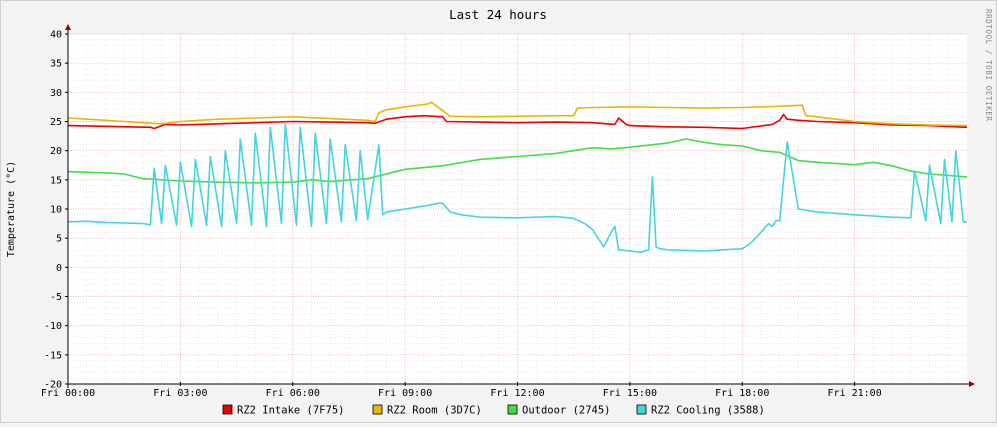 This screenshot has height=427, width=997. What do you see at coordinates (56, 93) in the screenshot?
I see `y-tick-label: 30` at bounding box center [56, 93].